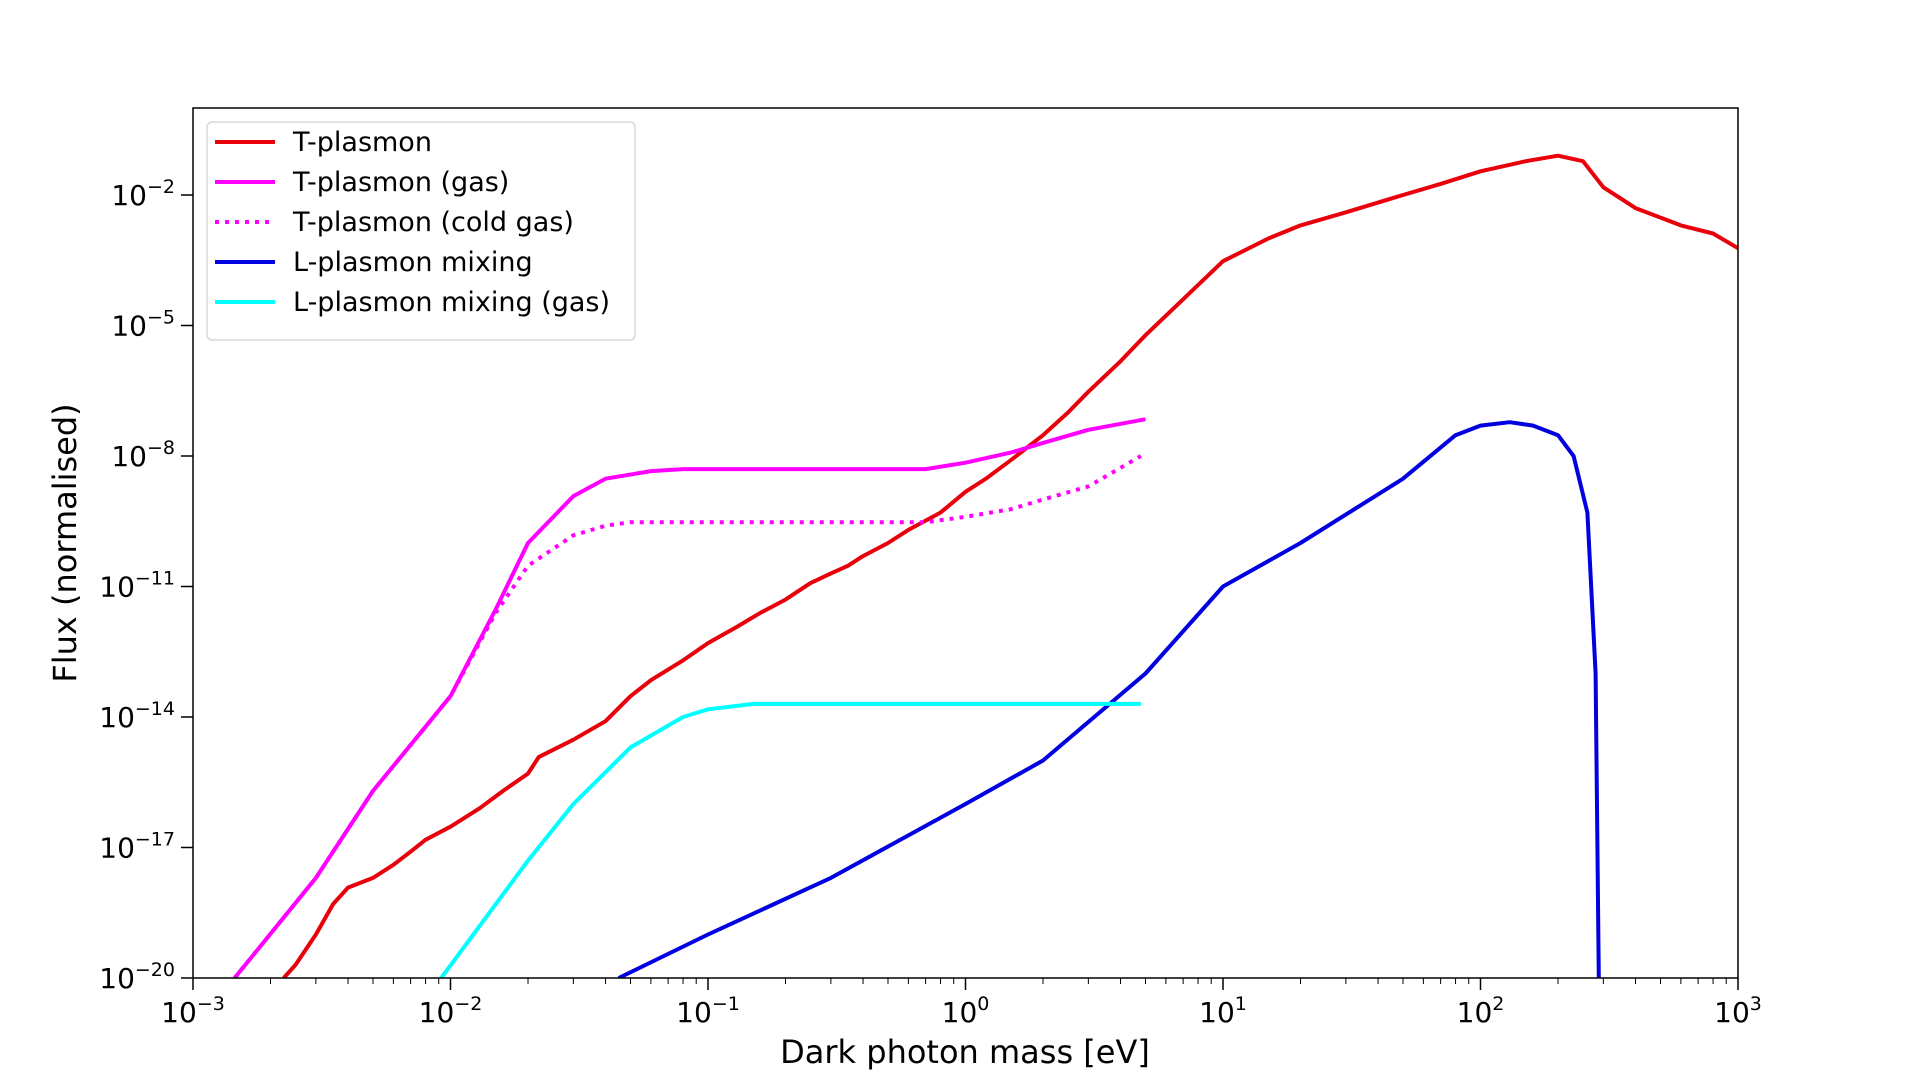 The image size is (1920, 1080). I want to click on legend-label: T-plasmon (gas), so click(400, 182).